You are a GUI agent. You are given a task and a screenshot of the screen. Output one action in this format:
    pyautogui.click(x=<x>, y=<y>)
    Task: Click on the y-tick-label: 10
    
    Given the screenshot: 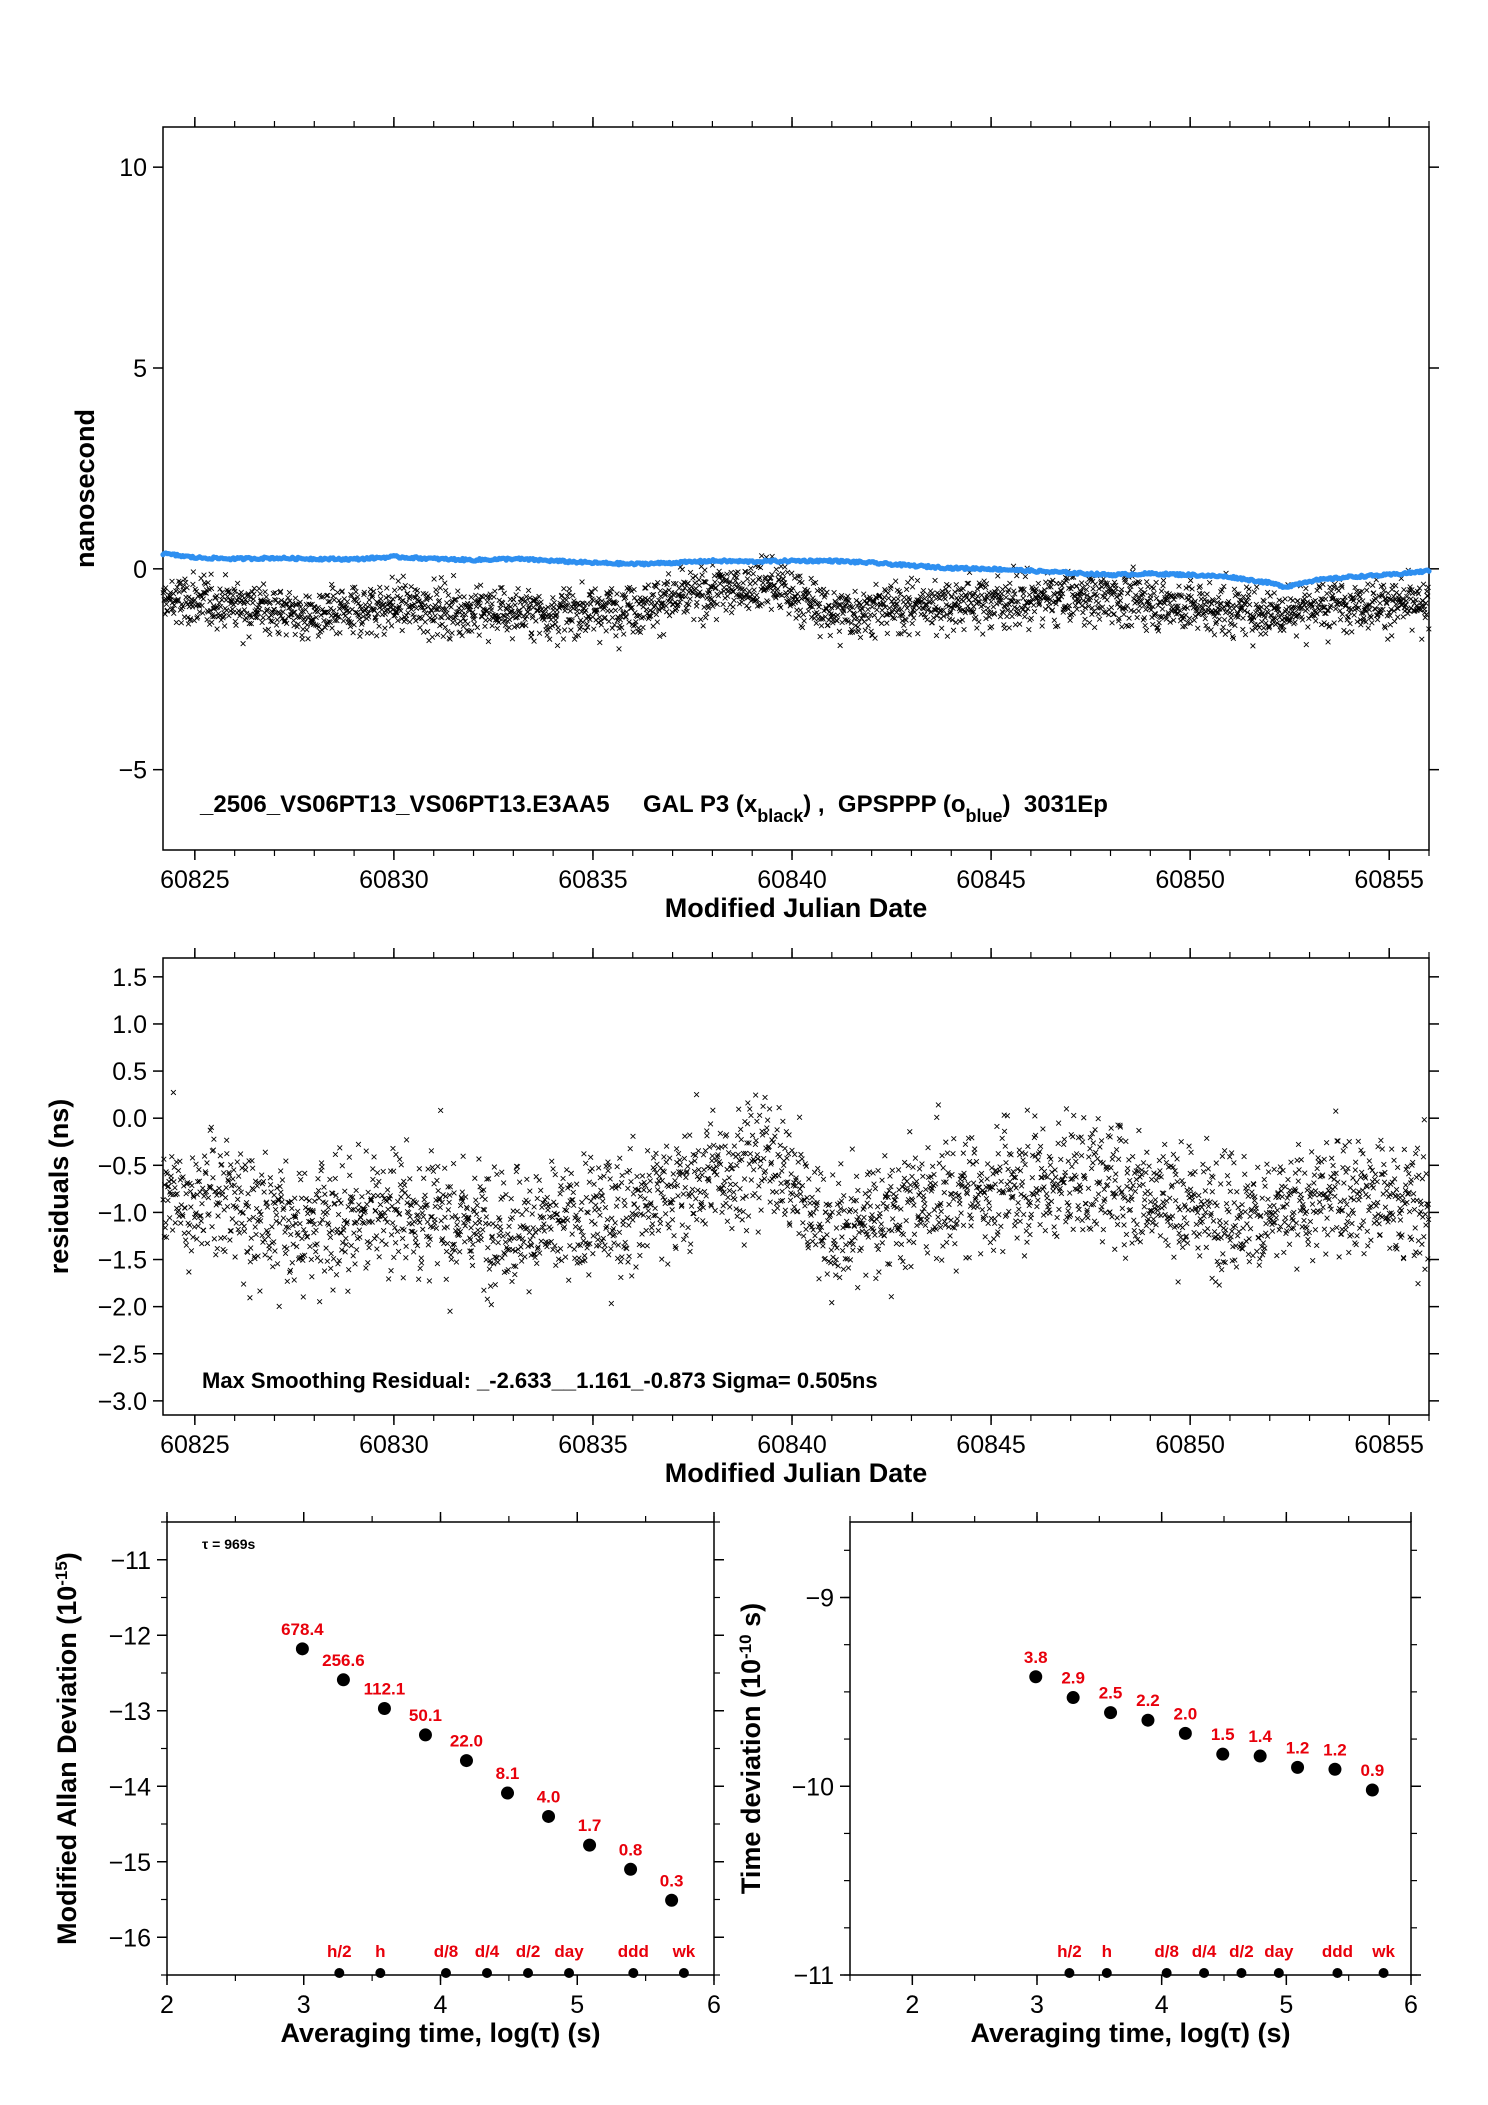 What is the action you would take?
    pyautogui.click(x=133, y=168)
    